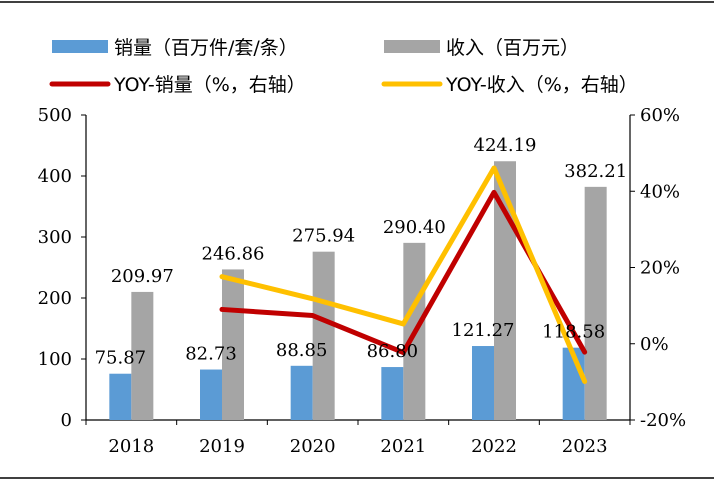 This screenshot has width=714, height=481. I want to click on data-label: 246.86, so click(233, 253).